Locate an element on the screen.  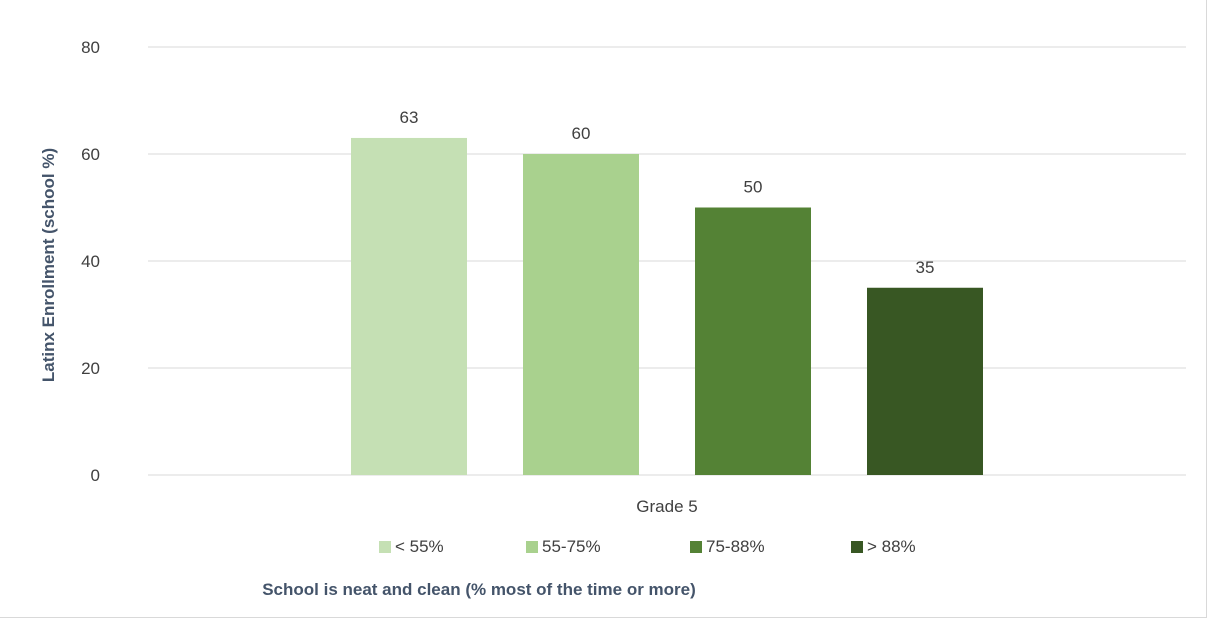
legend-label: > 88% is located at coordinates (891, 546).